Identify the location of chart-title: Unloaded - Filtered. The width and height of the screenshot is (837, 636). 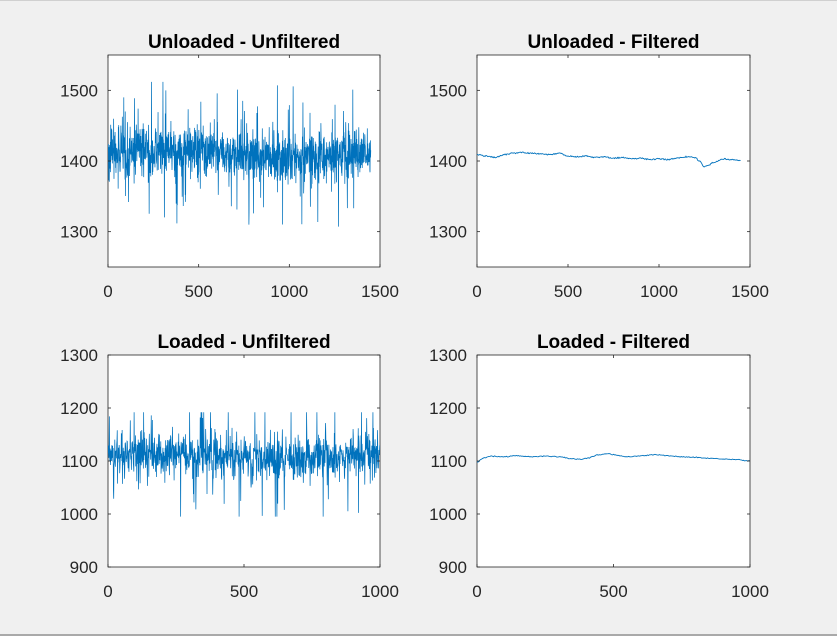
(613, 42).